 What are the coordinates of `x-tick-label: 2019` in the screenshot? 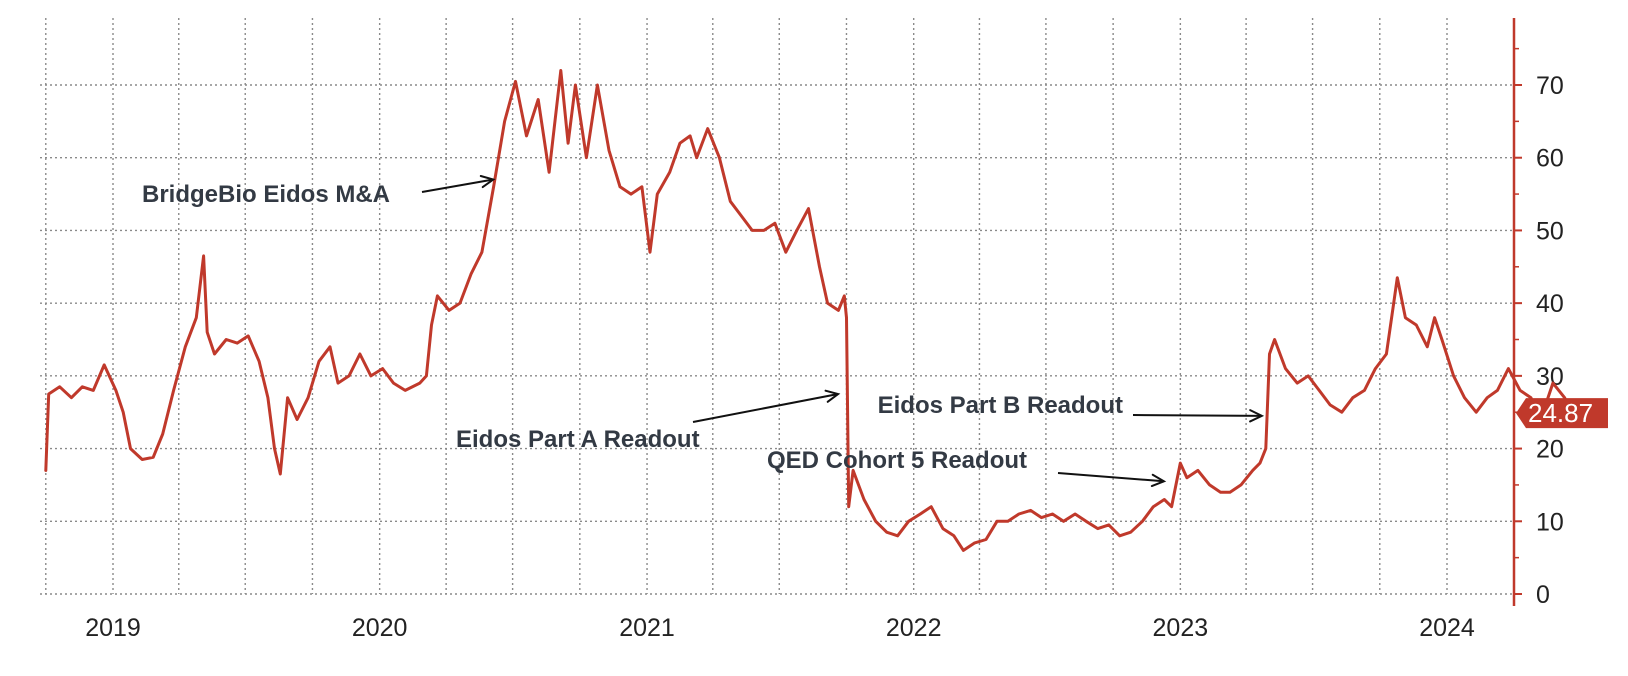 It's located at (113, 628).